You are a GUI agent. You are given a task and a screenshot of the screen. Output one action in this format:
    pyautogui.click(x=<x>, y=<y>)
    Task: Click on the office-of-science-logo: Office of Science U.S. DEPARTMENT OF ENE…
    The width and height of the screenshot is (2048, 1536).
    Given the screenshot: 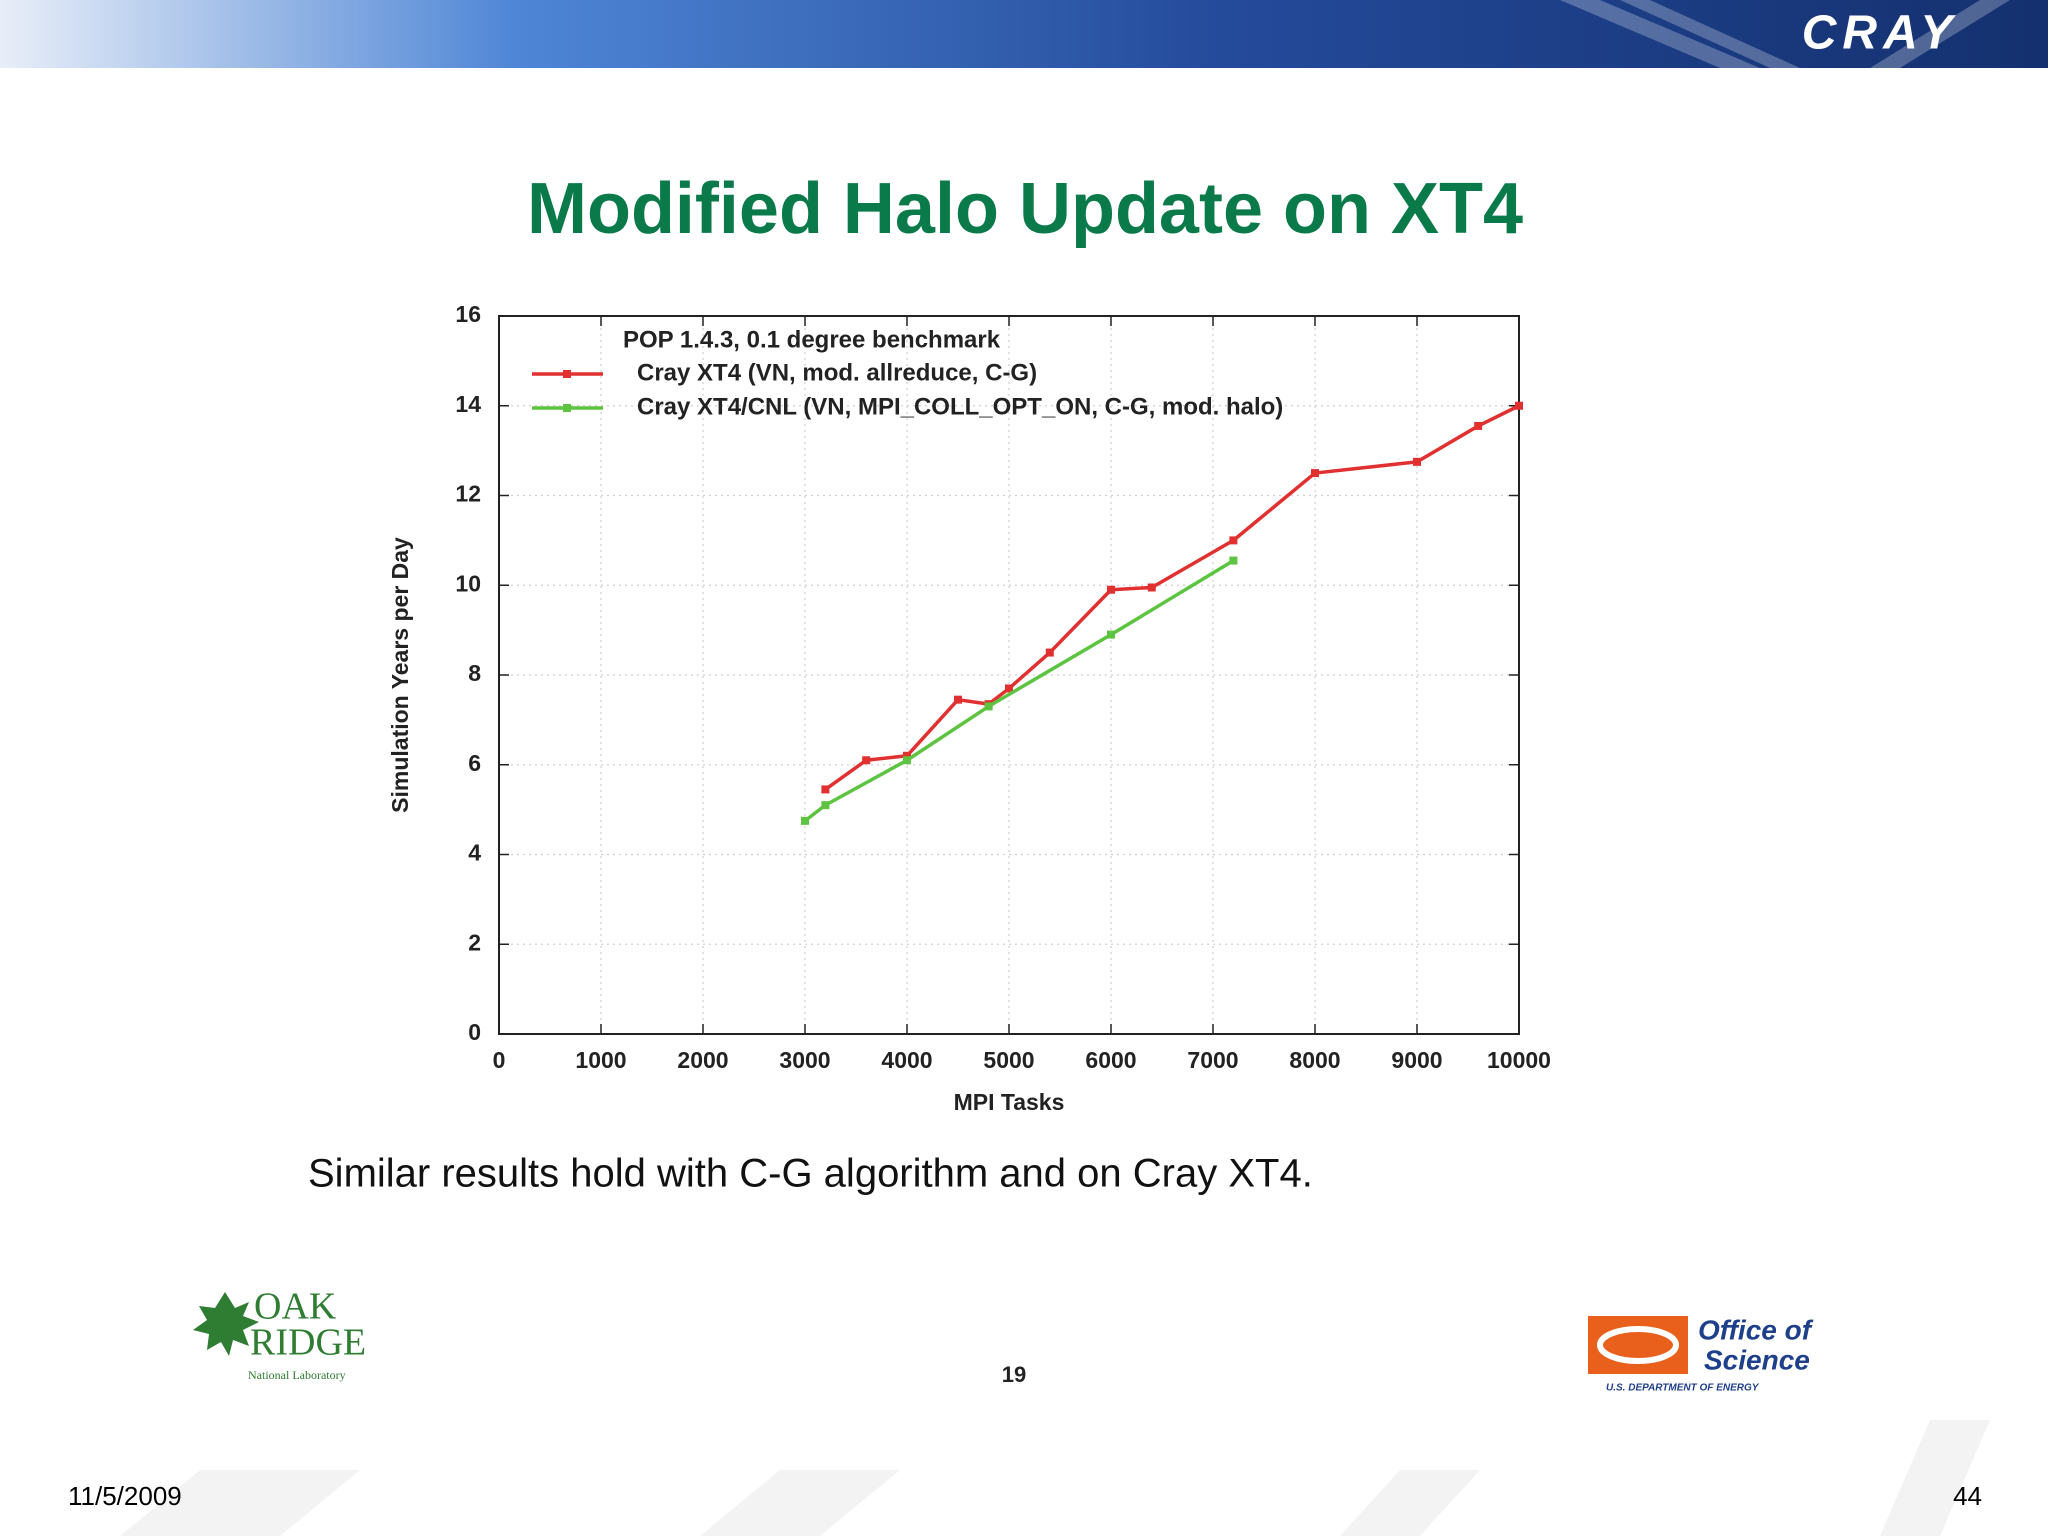 What is the action you would take?
    pyautogui.click(x=1701, y=1354)
    